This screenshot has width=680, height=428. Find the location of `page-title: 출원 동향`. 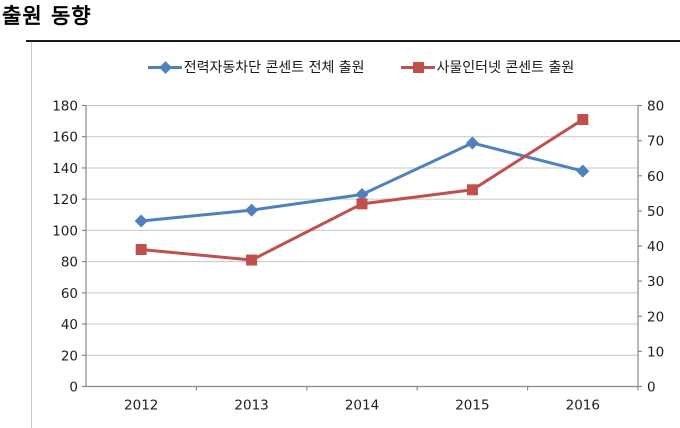

page-title: 출원 동향 is located at coordinates (47, 16).